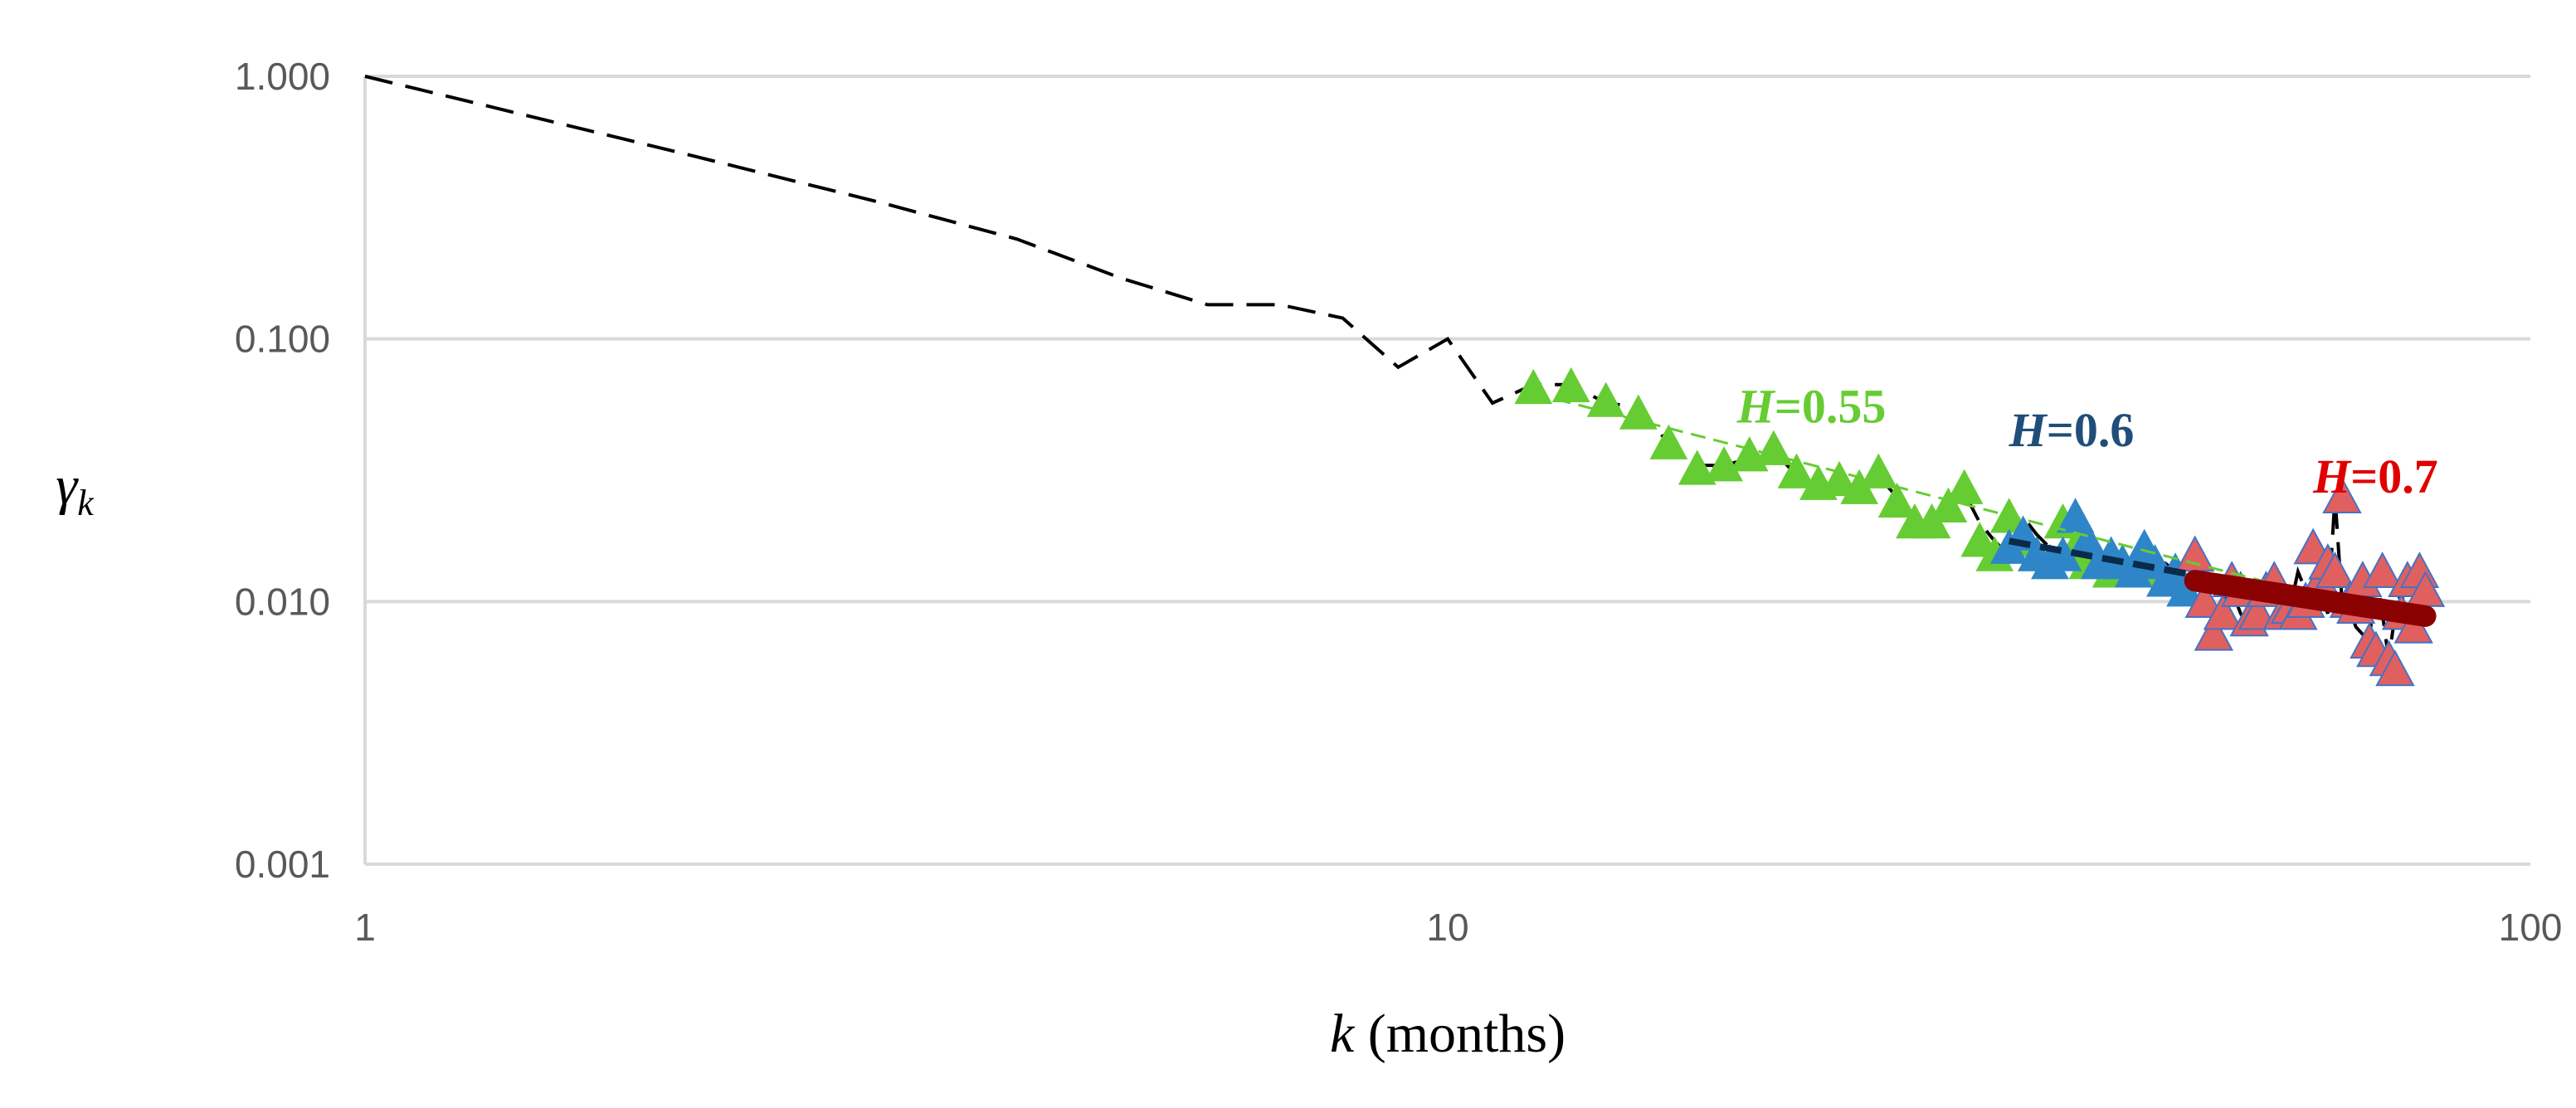  What do you see at coordinates (67, 486) in the screenshot?
I see `y-axis-label-main: γ` at bounding box center [67, 486].